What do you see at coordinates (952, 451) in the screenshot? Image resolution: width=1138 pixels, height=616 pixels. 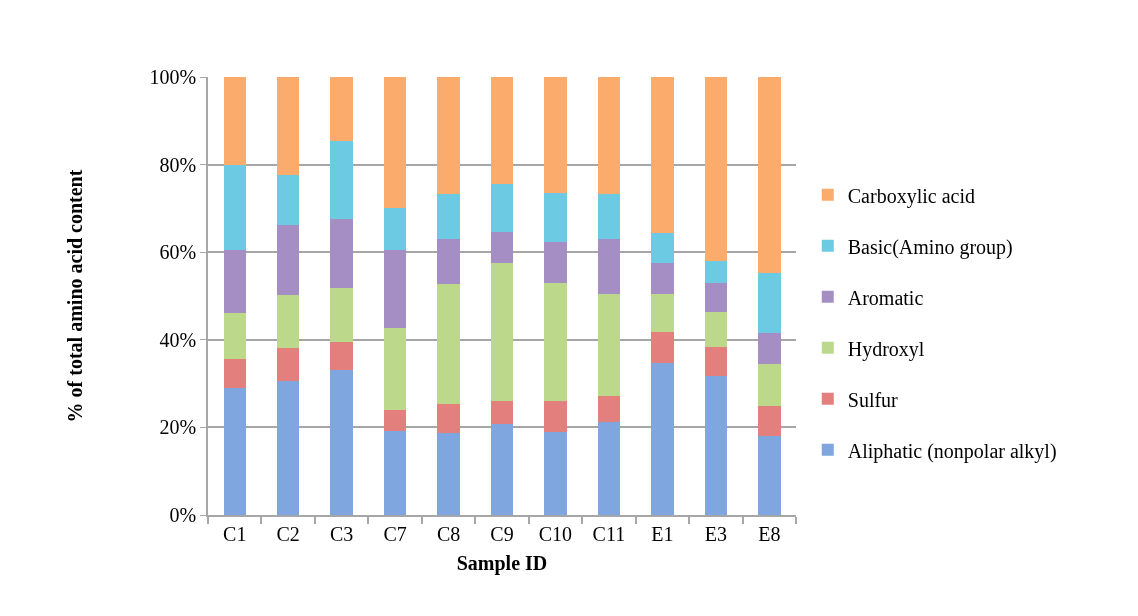 I see `legend-label: Aliphatic (nonpolar alkyl)` at bounding box center [952, 451].